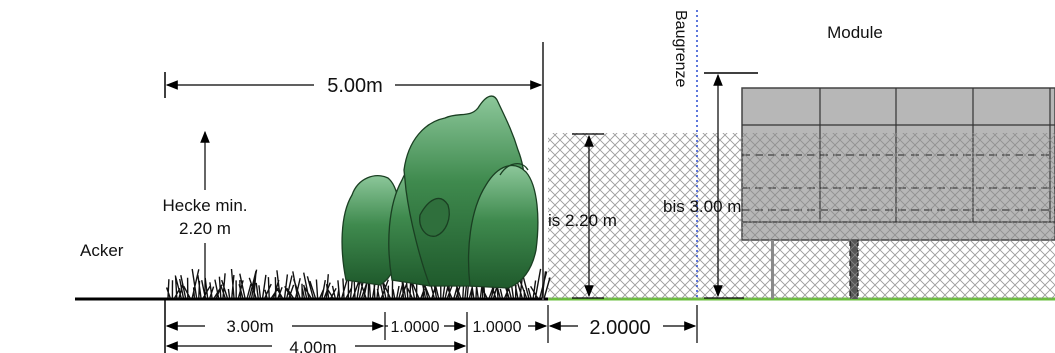 This screenshot has width=1055, height=353. Describe the element at coordinates (102, 250) in the screenshot. I see `field-label: Acker` at that location.